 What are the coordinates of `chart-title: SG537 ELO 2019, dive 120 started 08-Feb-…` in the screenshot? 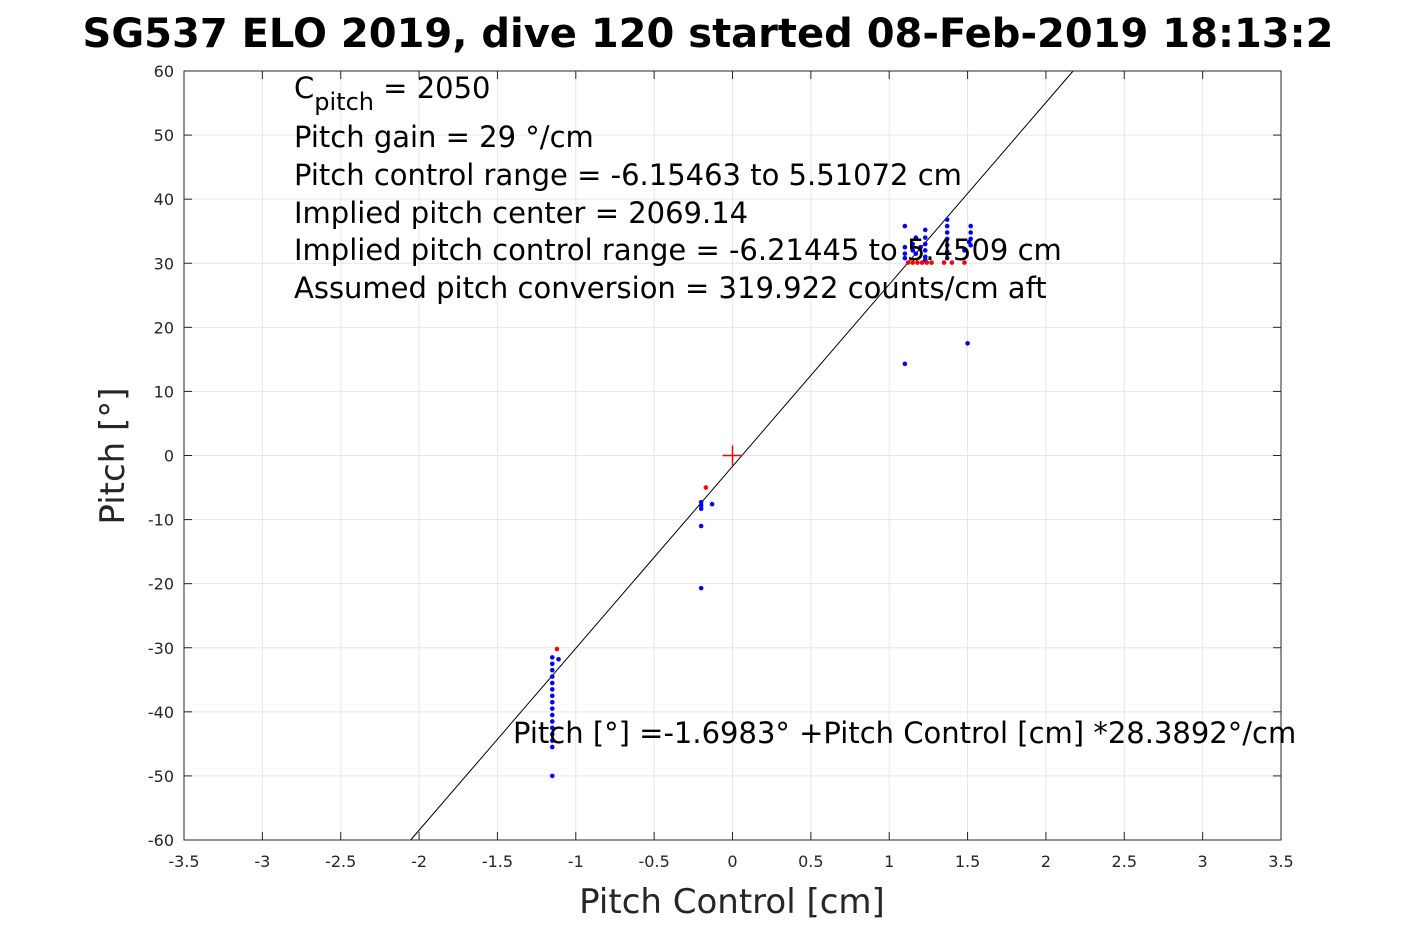 It's located at (708, 34).